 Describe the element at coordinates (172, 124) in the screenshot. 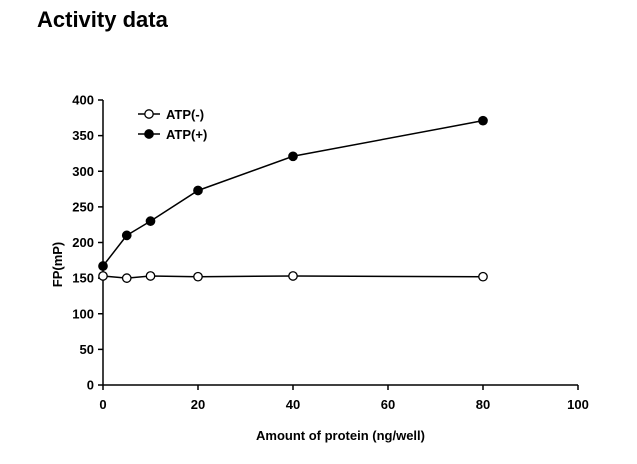

I see `chart-legend: ATP(-) ATP(+)` at that location.